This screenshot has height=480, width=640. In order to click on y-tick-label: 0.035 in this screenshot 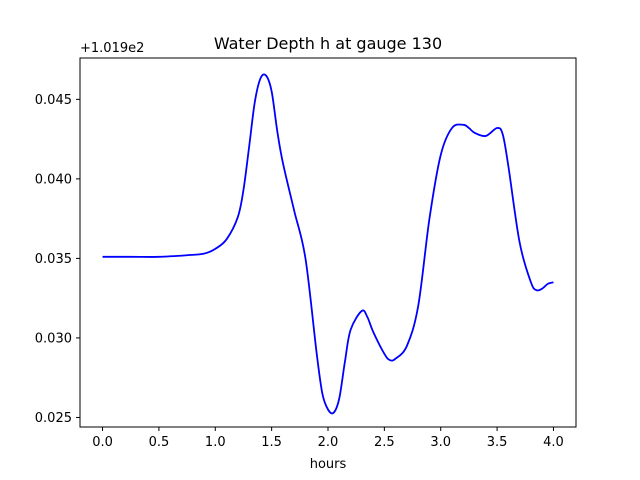, I will do `click(53, 259)`.